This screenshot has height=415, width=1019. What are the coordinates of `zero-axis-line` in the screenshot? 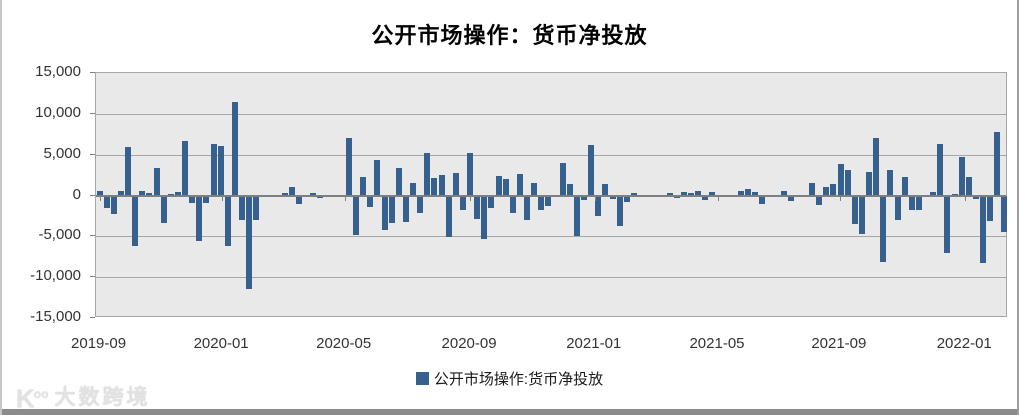 It's located at (551, 195).